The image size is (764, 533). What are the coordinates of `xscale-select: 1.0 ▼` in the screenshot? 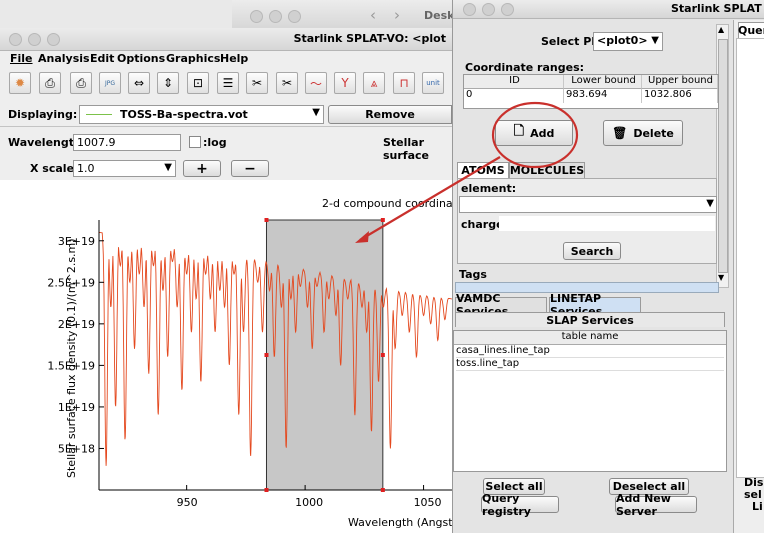 It's located at (124, 168).